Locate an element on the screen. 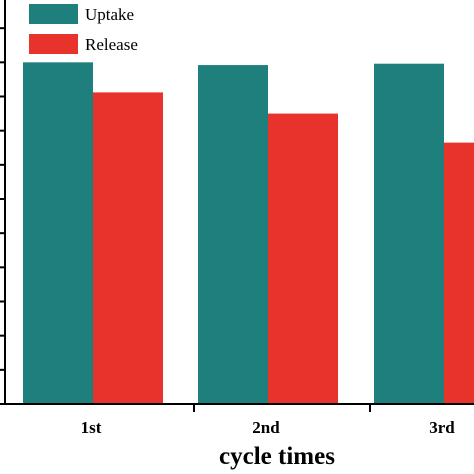  legend-label-uptake: Uptake is located at coordinates (109, 14).